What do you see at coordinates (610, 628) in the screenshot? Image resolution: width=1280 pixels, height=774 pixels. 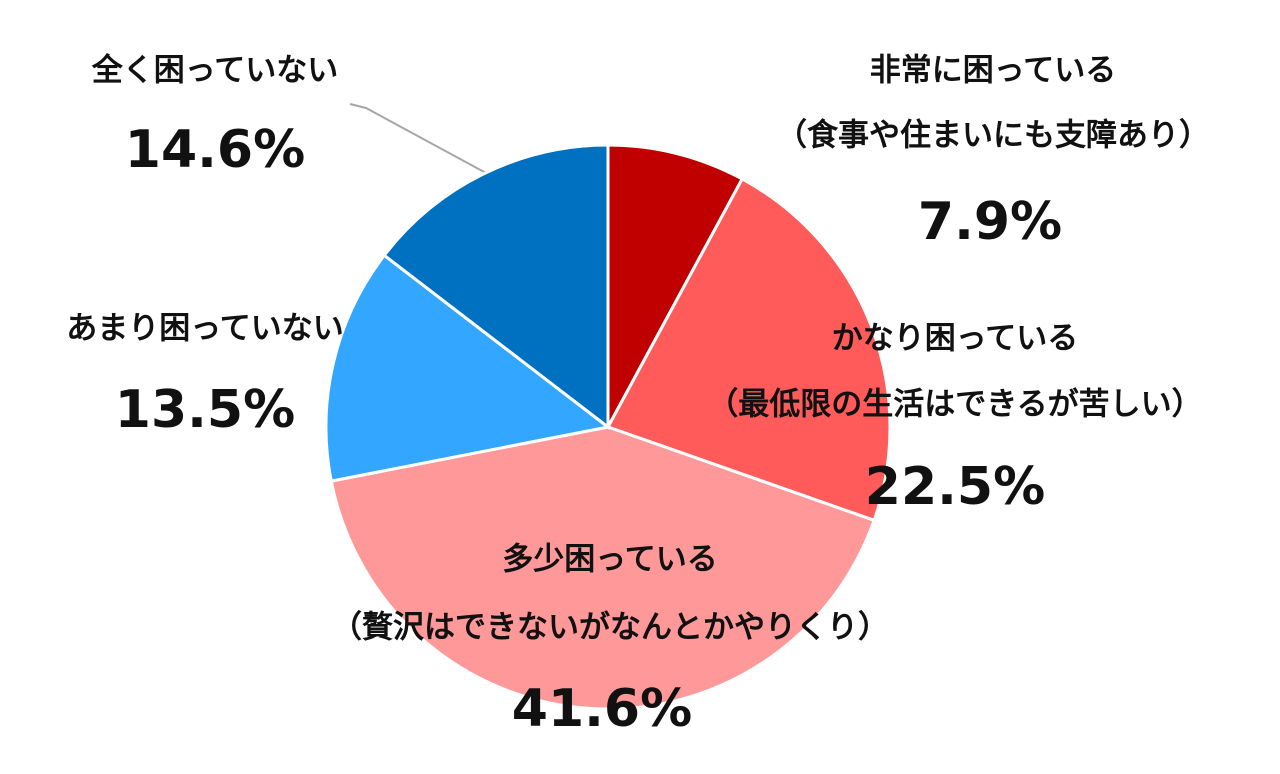 I see `slice-note: （贅沢はできないがなんとかやりくり）` at bounding box center [610, 628].